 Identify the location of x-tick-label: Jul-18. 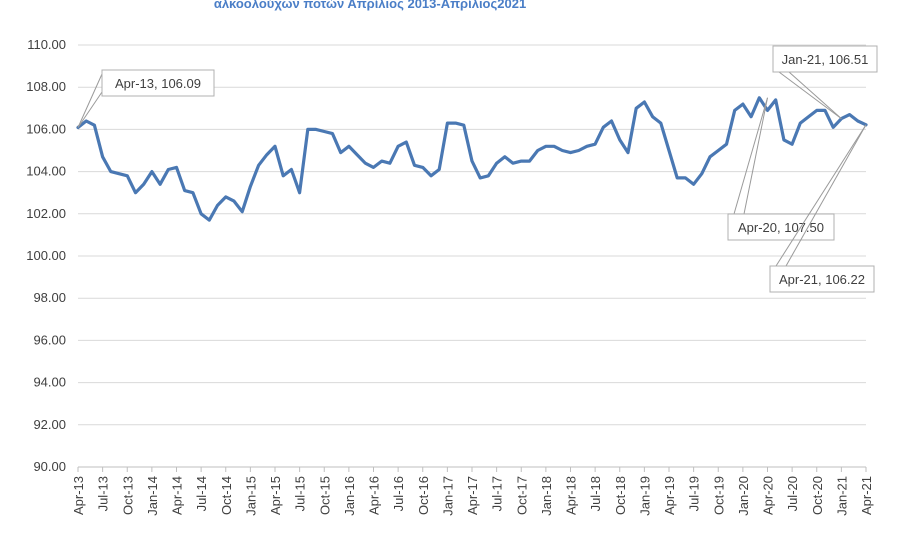
(595, 493).